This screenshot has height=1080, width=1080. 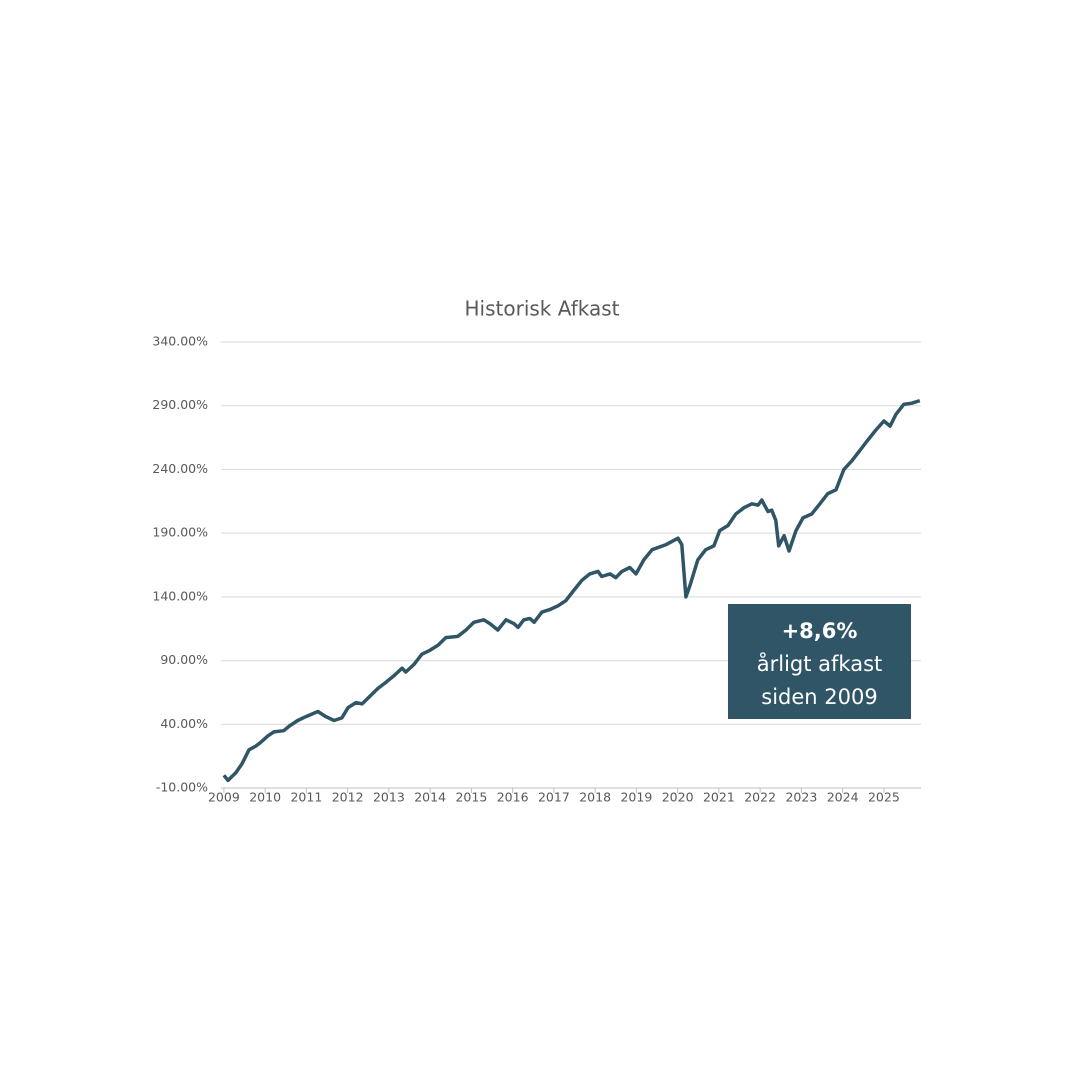 What do you see at coordinates (180, 341) in the screenshot?
I see `y-tick-label: 340.00%` at bounding box center [180, 341].